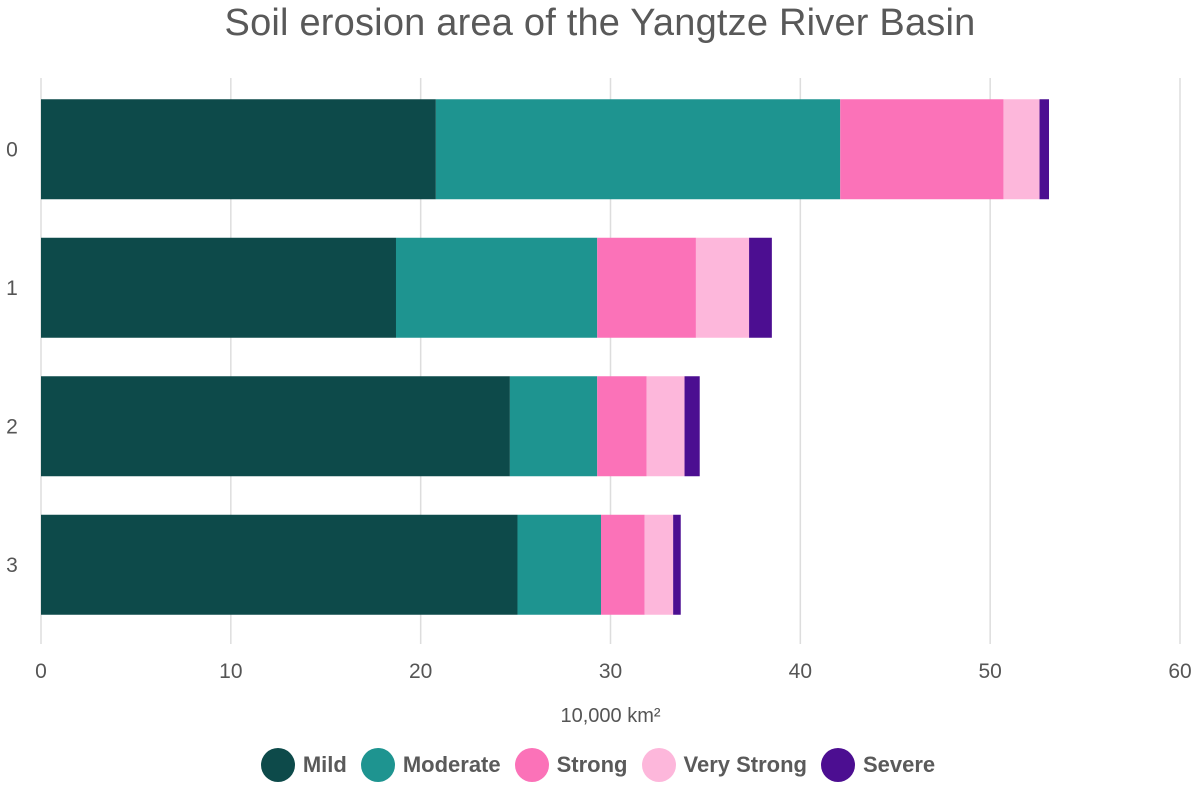  Describe the element at coordinates (12, 149) in the screenshot. I see `y-tick-label-0: 0` at that location.